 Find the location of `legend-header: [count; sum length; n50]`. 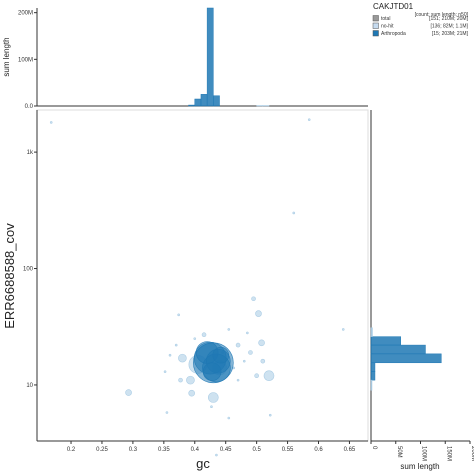

legend-header: [count; sum length; n50] is located at coordinates (442, 15).